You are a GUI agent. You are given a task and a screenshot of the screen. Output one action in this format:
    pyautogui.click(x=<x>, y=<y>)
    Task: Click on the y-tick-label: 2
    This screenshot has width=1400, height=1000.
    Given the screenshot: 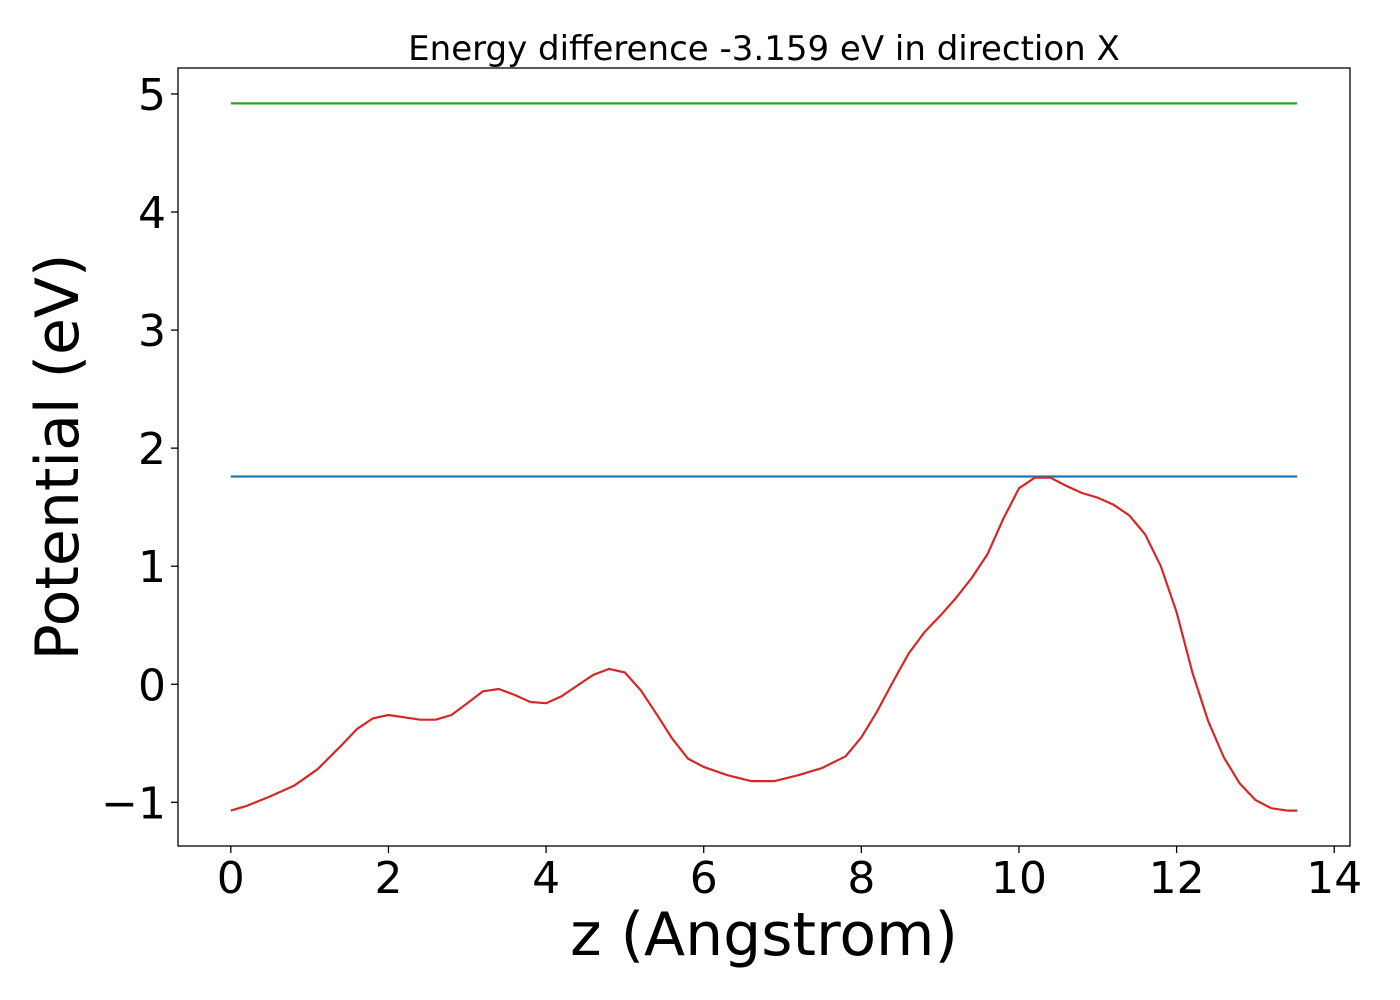 What is the action you would take?
    pyautogui.click(x=152, y=449)
    